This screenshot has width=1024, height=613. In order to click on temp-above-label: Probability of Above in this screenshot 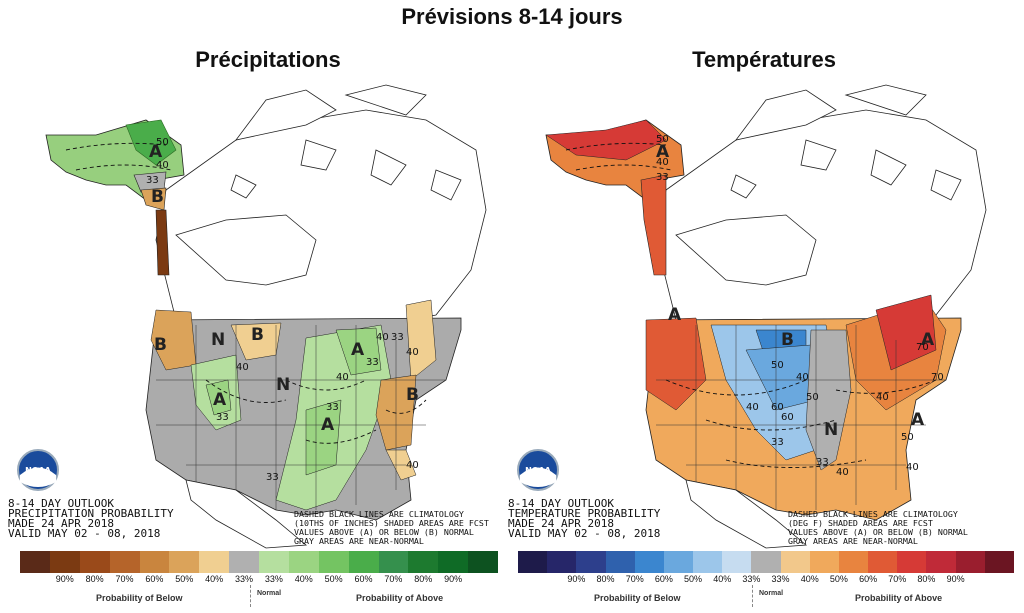, I will do `click(899, 598)`.